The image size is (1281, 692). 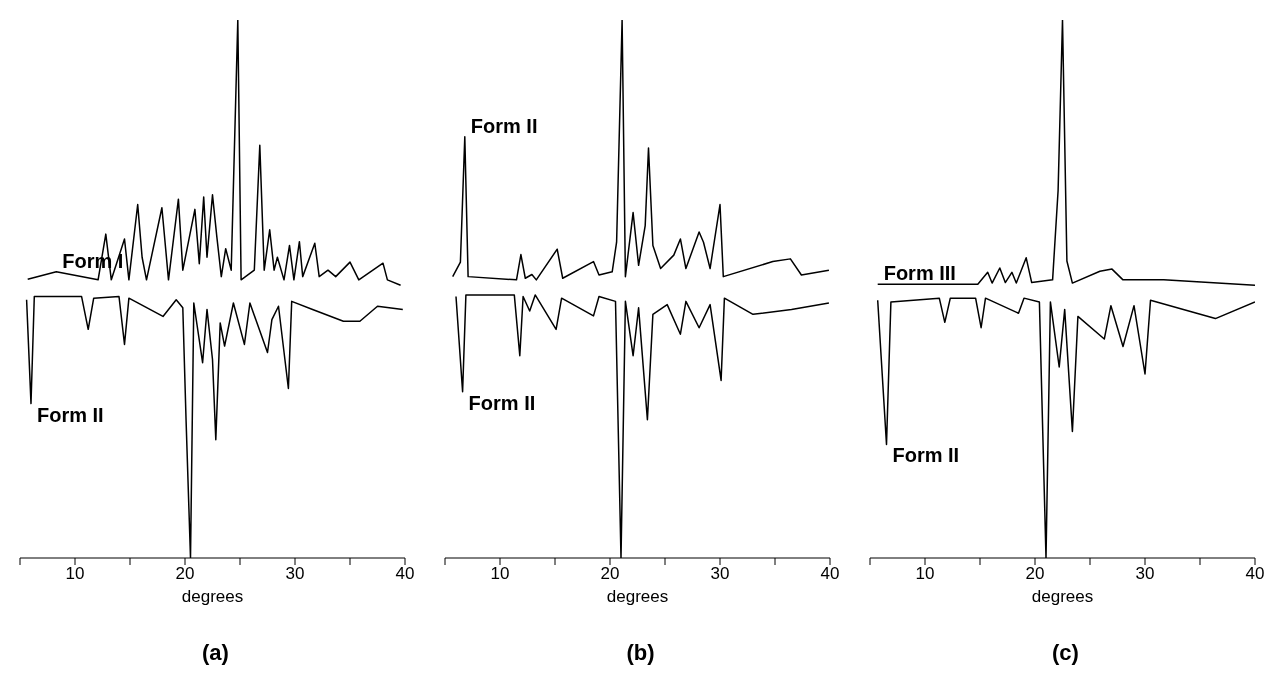 What do you see at coordinates (215, 653) in the screenshot?
I see `text: (a)` at bounding box center [215, 653].